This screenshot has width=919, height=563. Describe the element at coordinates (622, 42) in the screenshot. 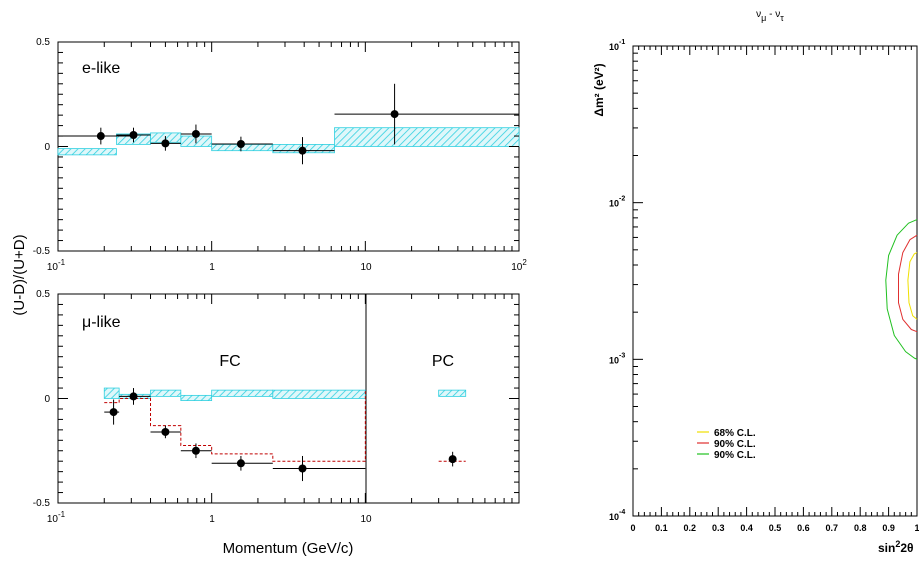

I see `contour-ytick-exp: -1` at that location.